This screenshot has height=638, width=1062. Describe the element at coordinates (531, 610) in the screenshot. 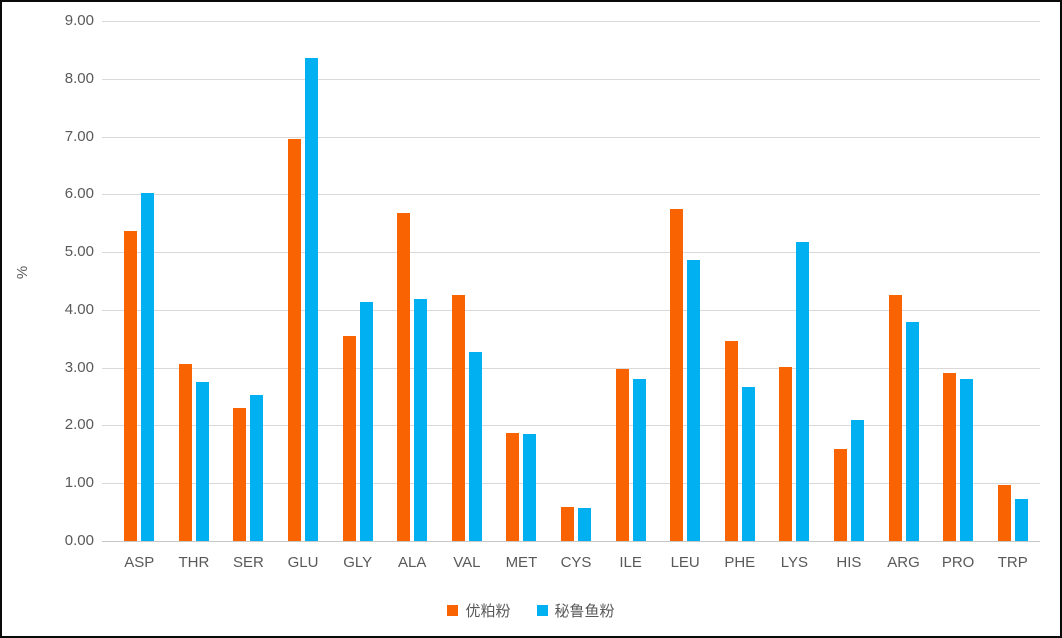

I see `legend: 优粕粉 秘鲁鱼粉` at that location.